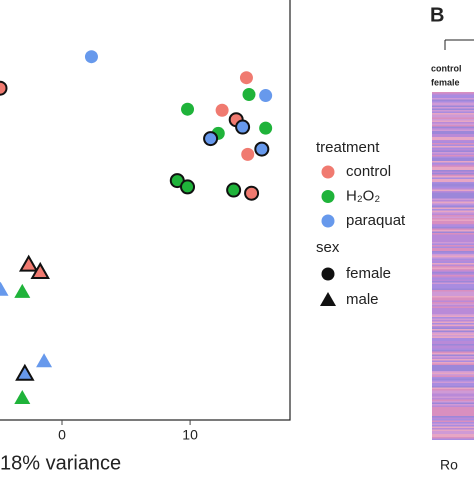 The image size is (474, 479). I want to click on legend-label: control, so click(368, 171).